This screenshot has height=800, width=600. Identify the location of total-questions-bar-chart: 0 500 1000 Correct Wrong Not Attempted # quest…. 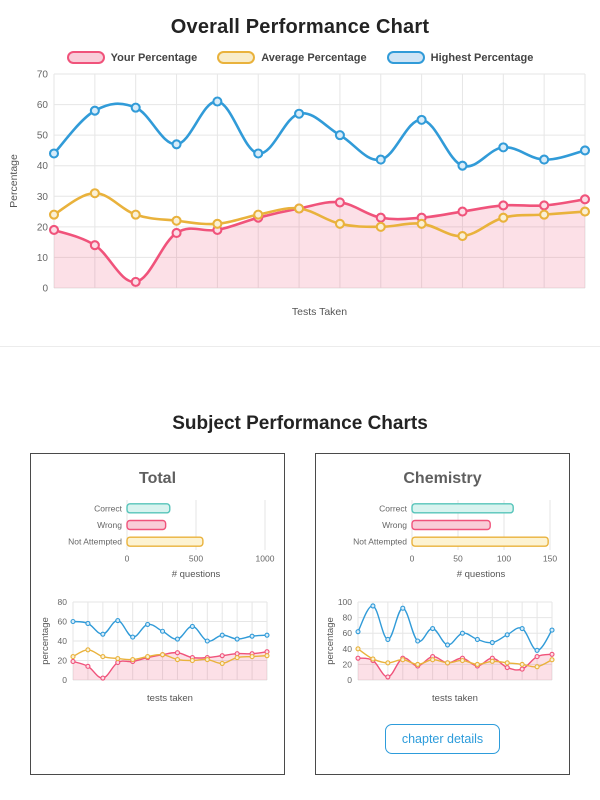
(171, 540).